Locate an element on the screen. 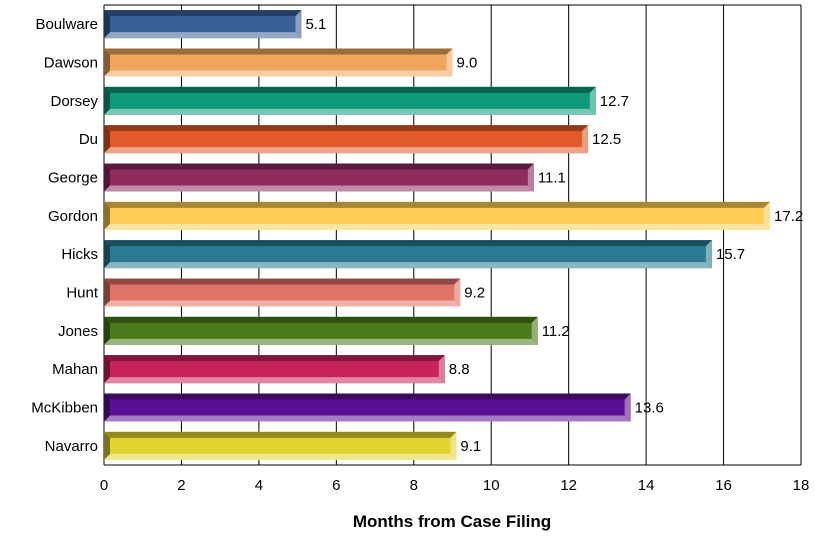 The width and height of the screenshot is (815, 537). x-tick-labels: 0 2 4 6 8 10 12 14 16 18 is located at coordinates (455, 485).